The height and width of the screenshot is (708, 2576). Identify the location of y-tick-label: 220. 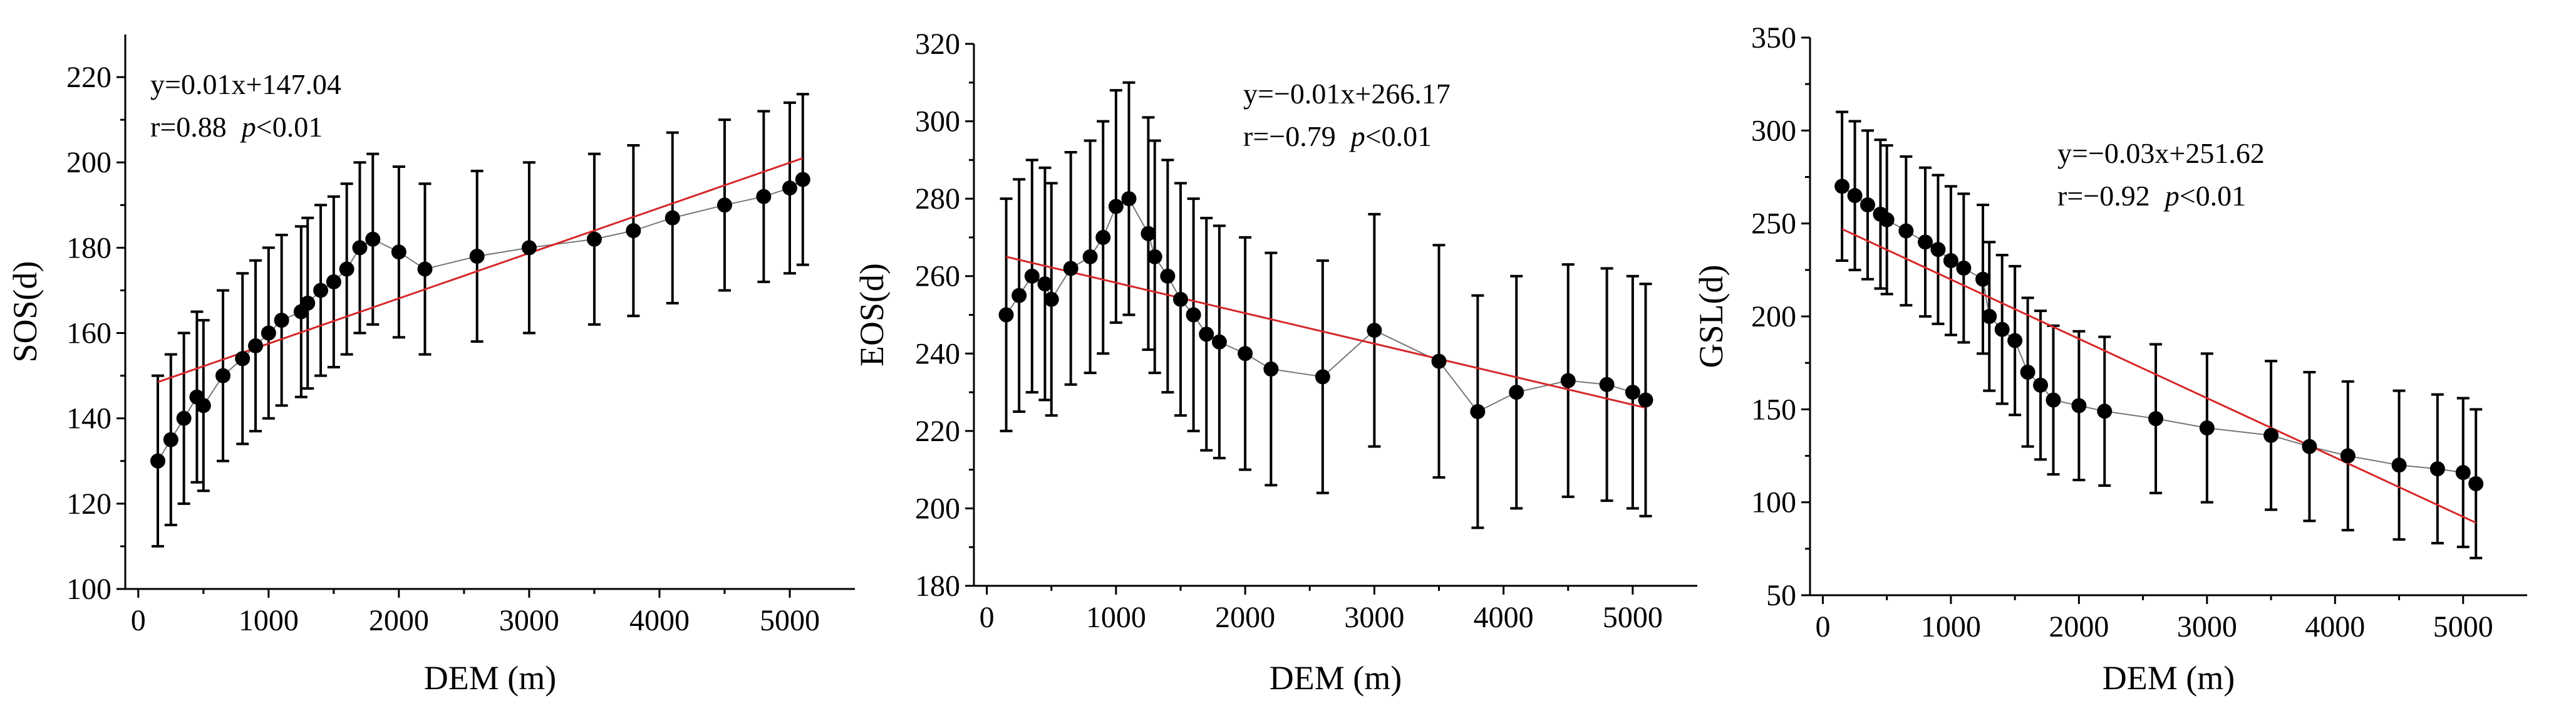
(937, 431).